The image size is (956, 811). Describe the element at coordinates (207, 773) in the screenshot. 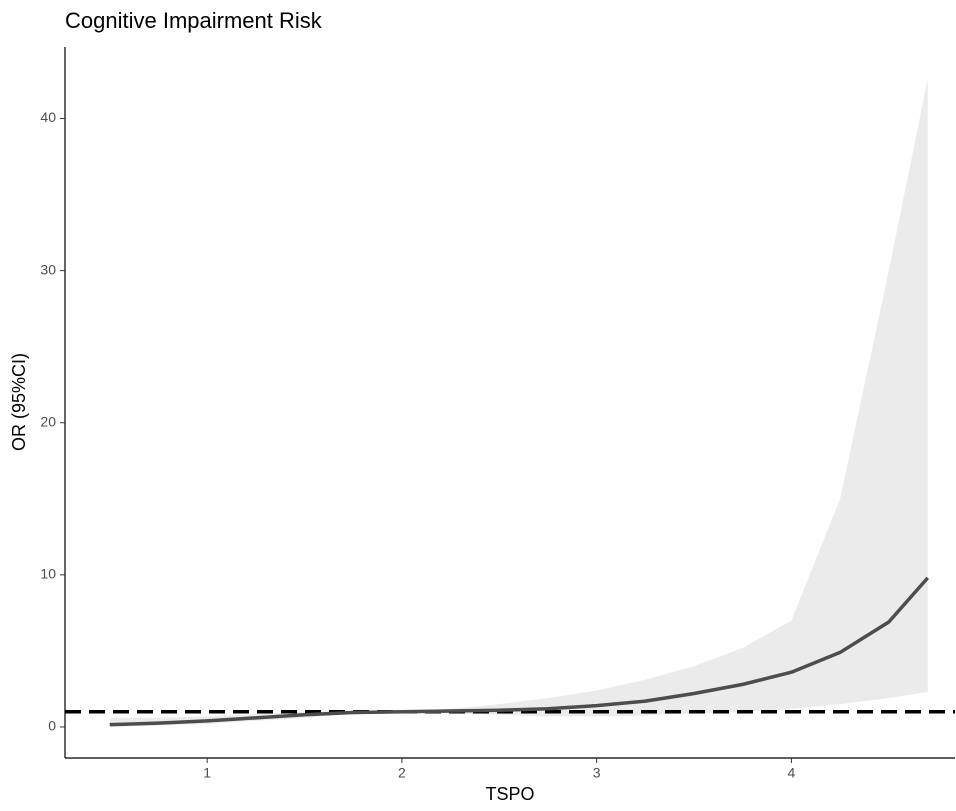

I see `x-tick-label: 1` at that location.